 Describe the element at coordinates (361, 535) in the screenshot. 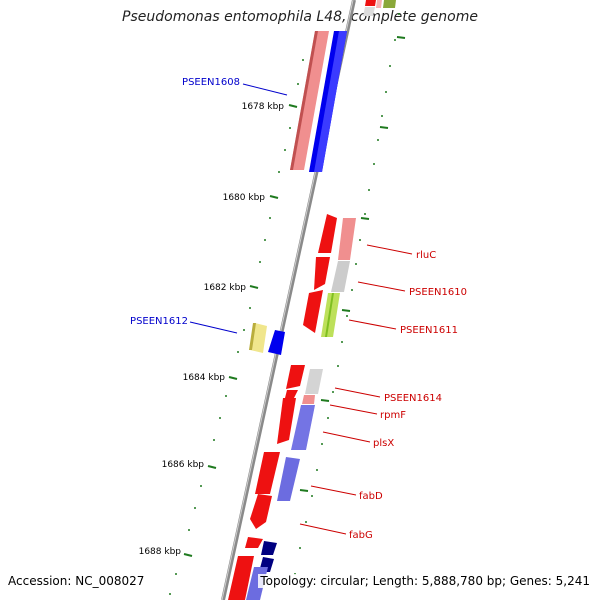

I see `gene-label: fabG` at that location.